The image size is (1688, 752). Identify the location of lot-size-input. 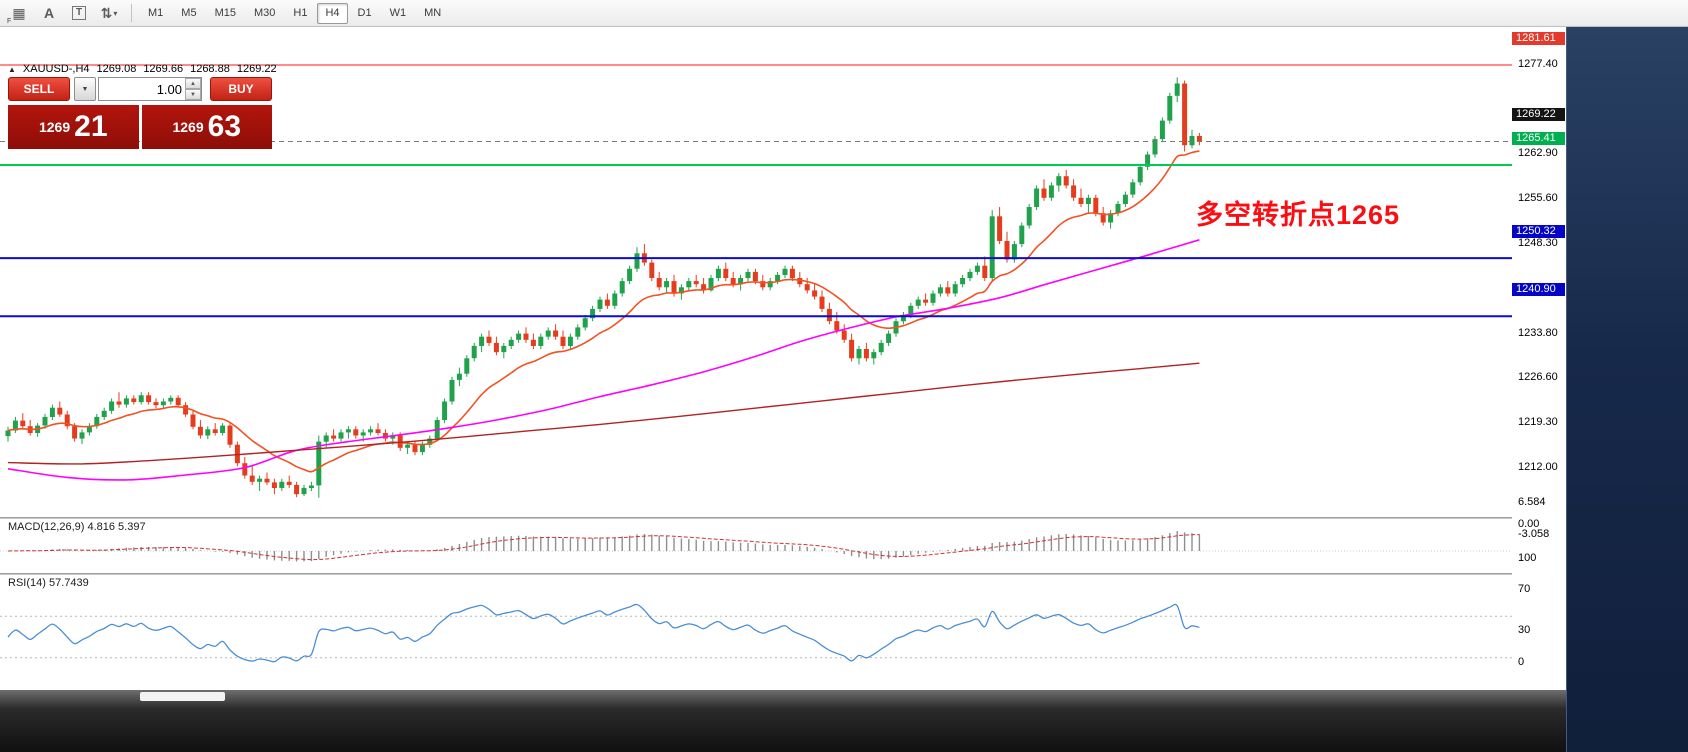
(150, 89).